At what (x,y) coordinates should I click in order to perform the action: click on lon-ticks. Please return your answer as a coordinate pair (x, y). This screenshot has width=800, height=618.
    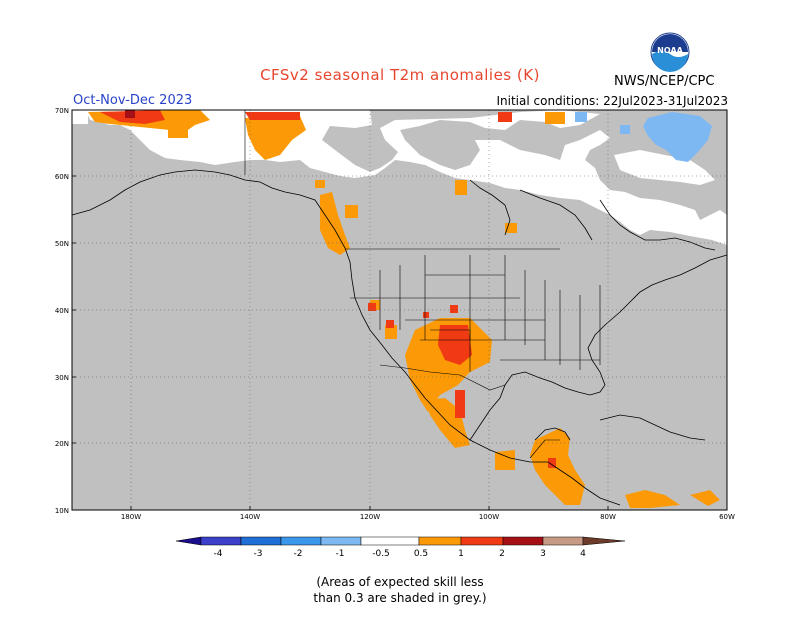
    Looking at the image, I should click on (429, 508).